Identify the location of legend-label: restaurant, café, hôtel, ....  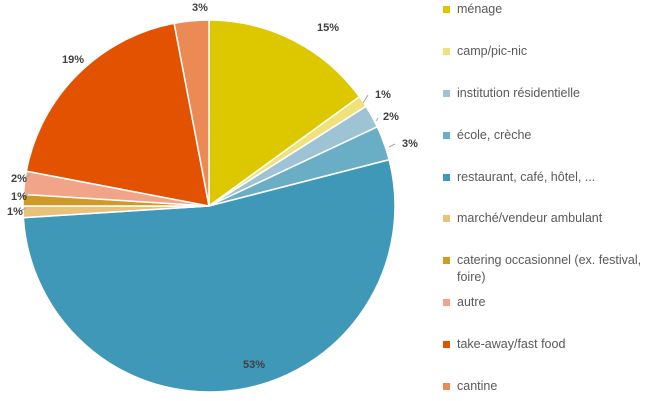
(526, 177).